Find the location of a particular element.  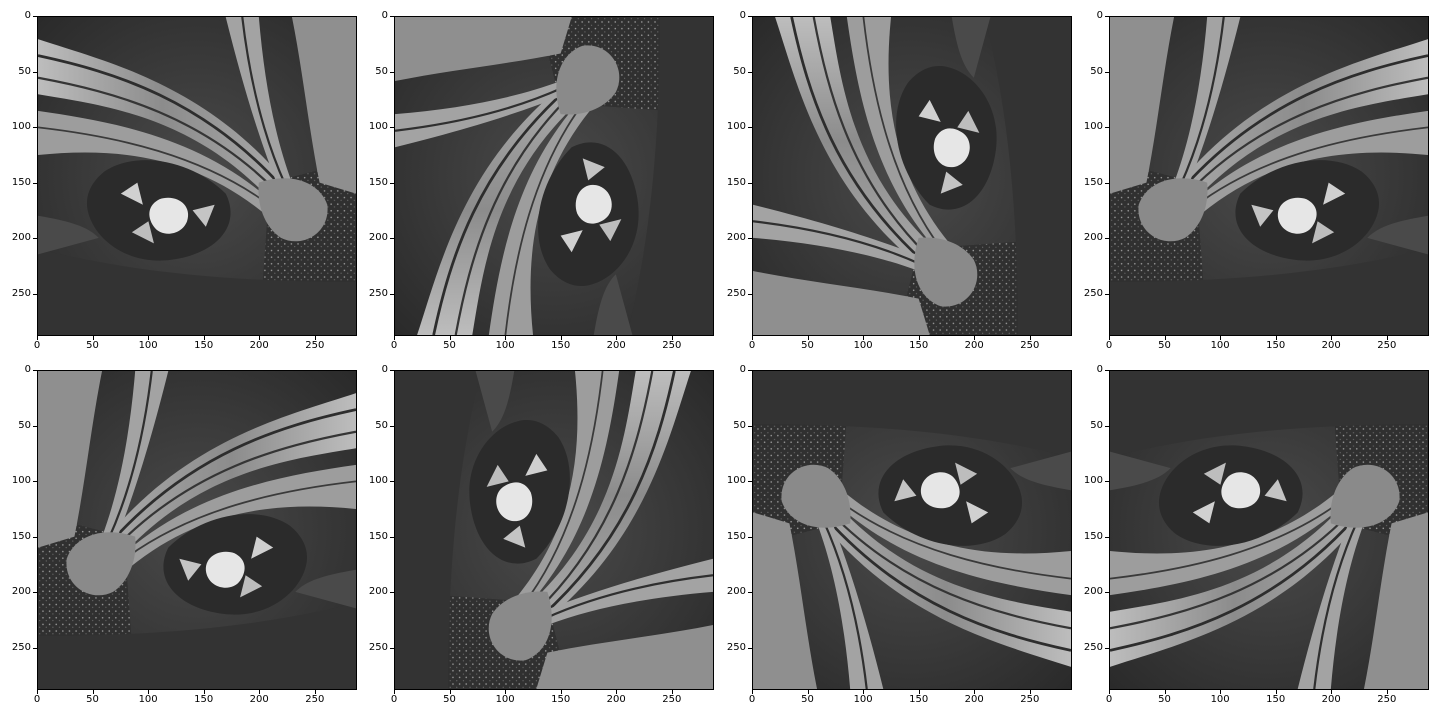

image-panel-r1c3 is located at coordinates (912, 176).